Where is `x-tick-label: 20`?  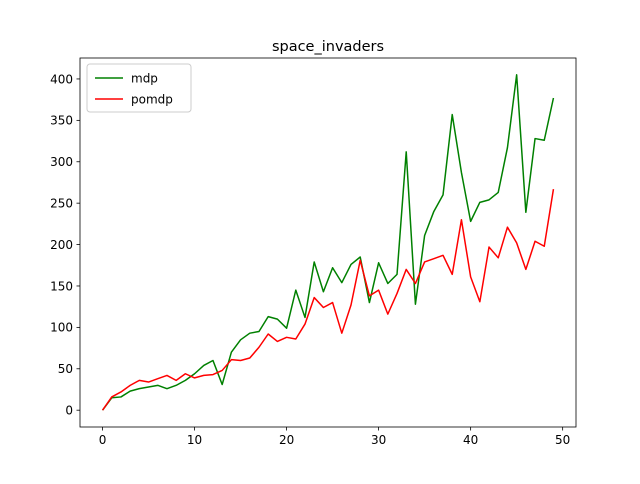
x-tick-label: 20 is located at coordinates (286, 440).